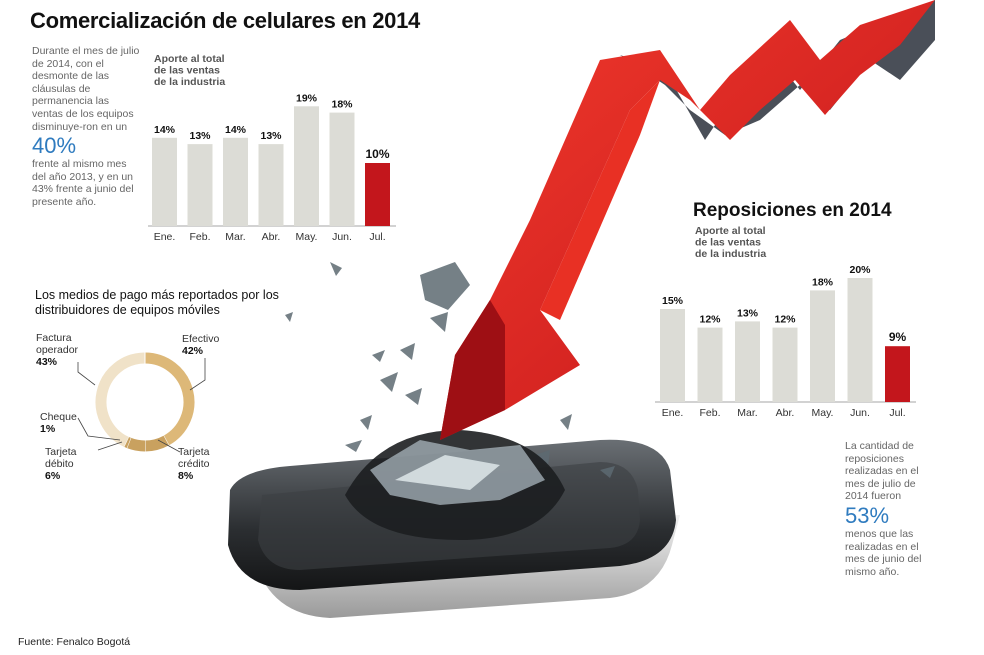 The width and height of the screenshot is (984, 655). I want to click on label-debito: Tarjeta débito 6%, so click(72, 464).